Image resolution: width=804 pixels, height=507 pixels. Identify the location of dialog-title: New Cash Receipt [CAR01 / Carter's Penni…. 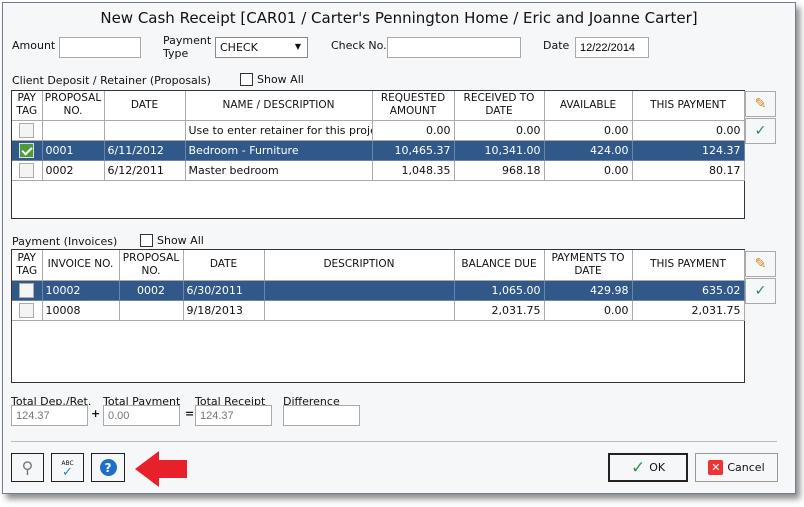
(399, 18).